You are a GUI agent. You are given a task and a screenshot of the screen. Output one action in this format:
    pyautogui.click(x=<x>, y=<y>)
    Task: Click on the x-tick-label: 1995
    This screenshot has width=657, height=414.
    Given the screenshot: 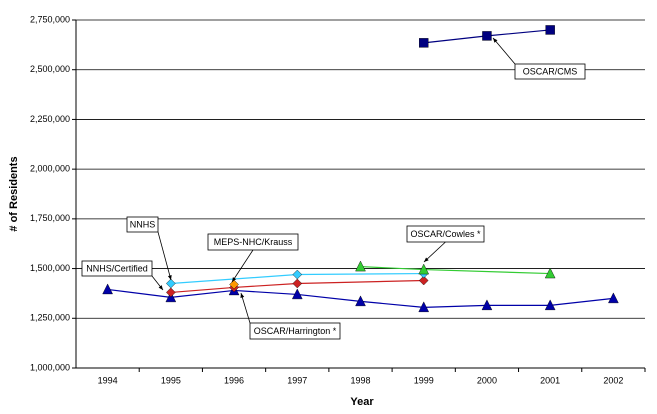 What is the action you would take?
    pyautogui.click(x=171, y=380)
    